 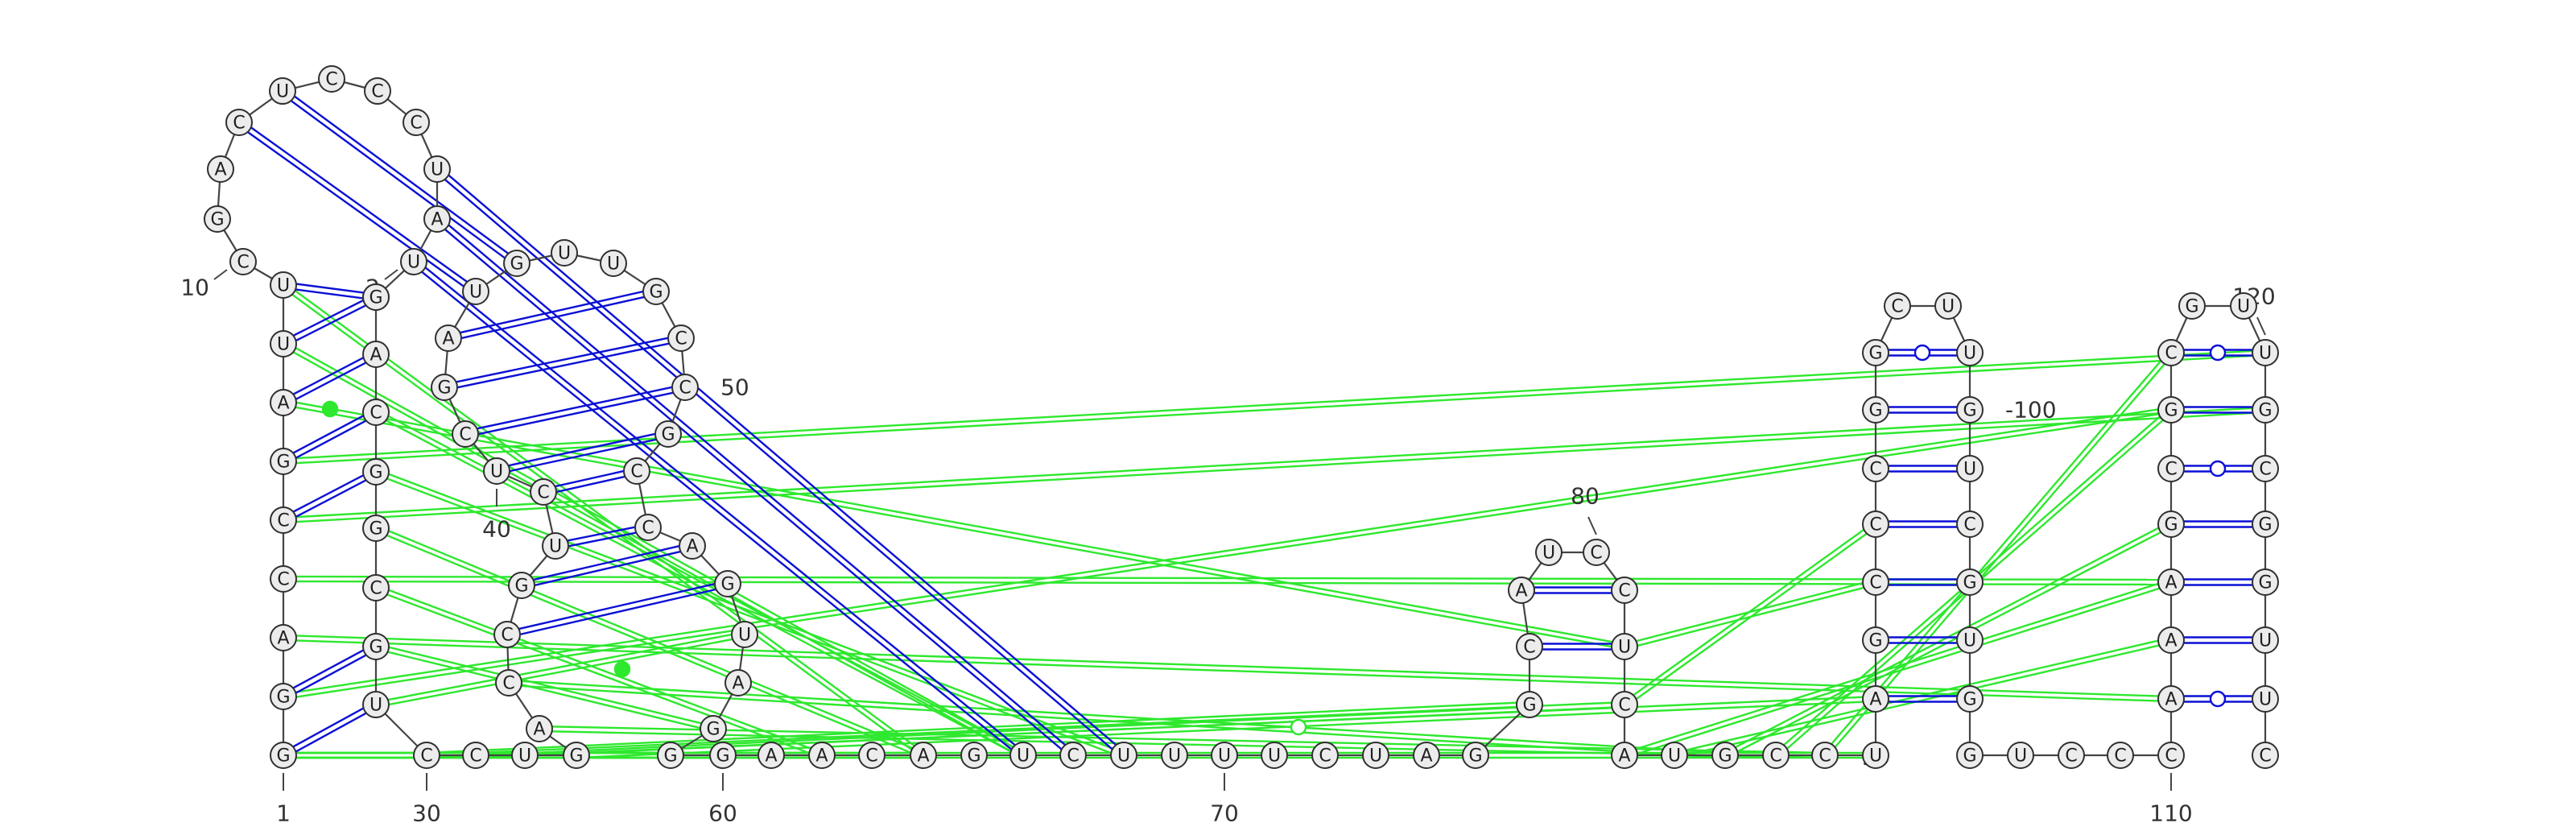 I want to click on blue-open-marker, so click(x=2218, y=353).